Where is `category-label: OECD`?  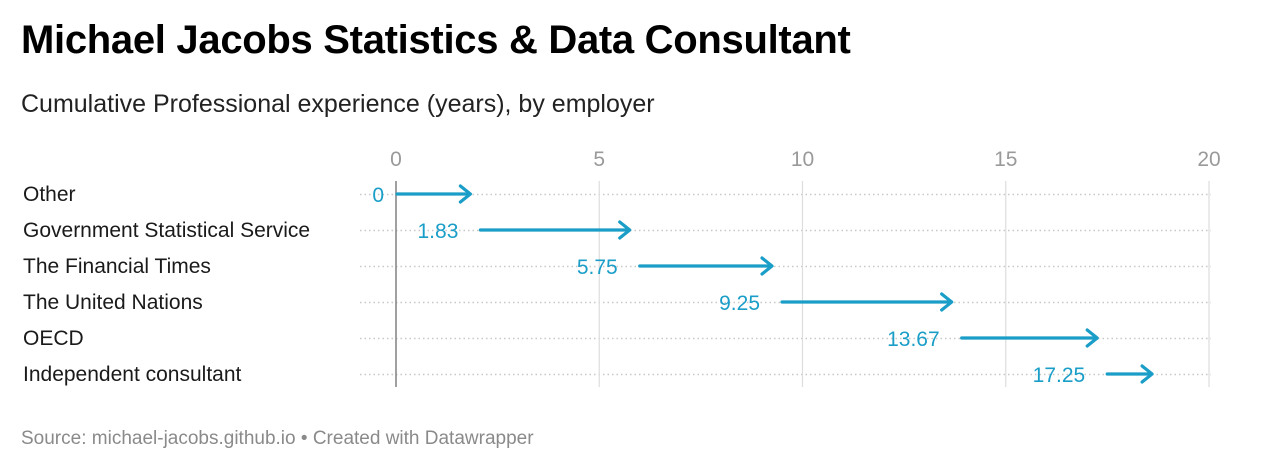 category-label: OECD is located at coordinates (53, 338).